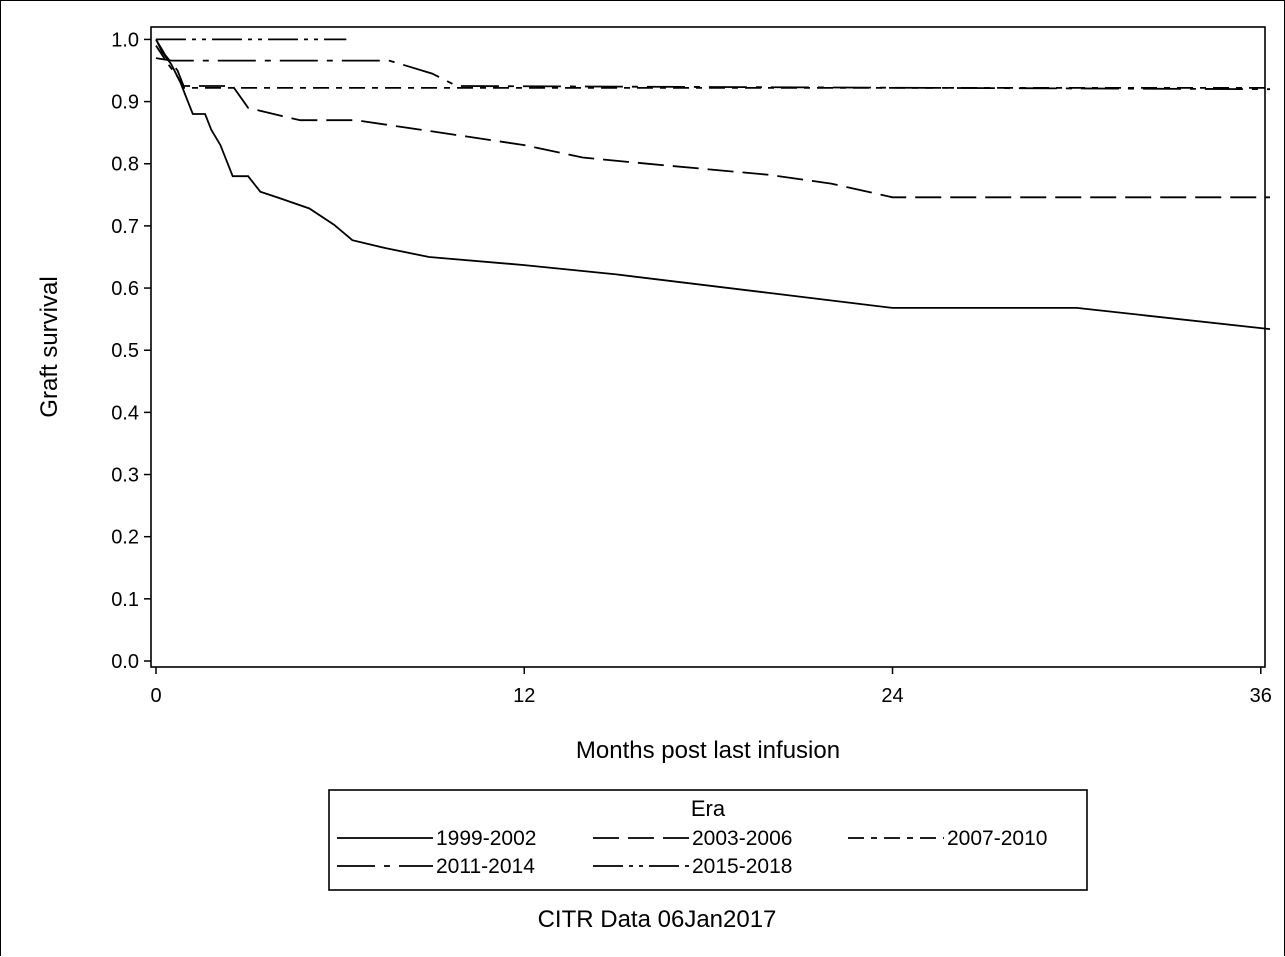  What do you see at coordinates (125, 600) in the screenshot?
I see `y-tick-label: 0.1` at bounding box center [125, 600].